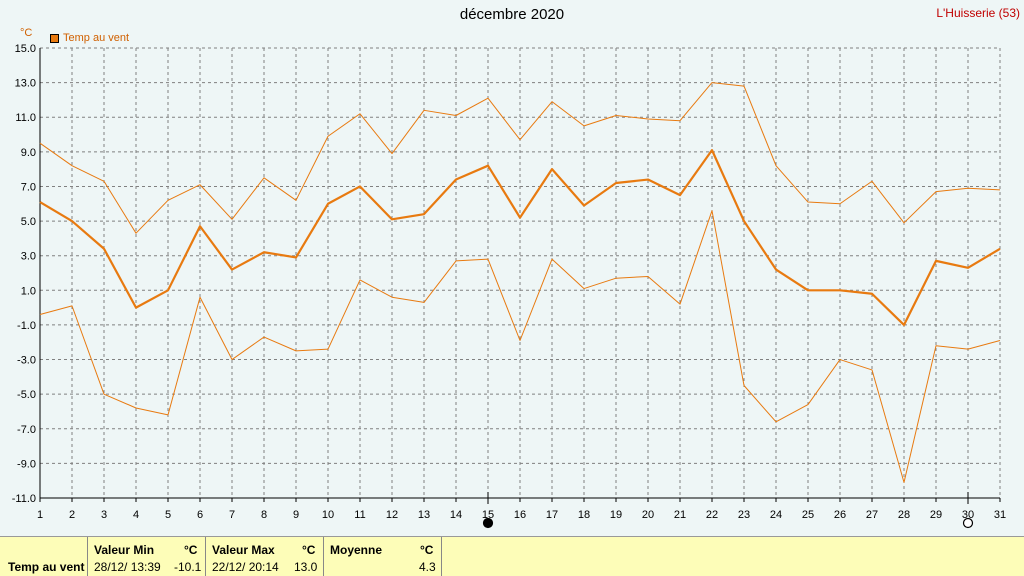 This screenshot has width=1024, height=576. Describe the element at coordinates (245, 567) in the screenshot. I see `max-datetime: 22/12/ 20:14` at that location.